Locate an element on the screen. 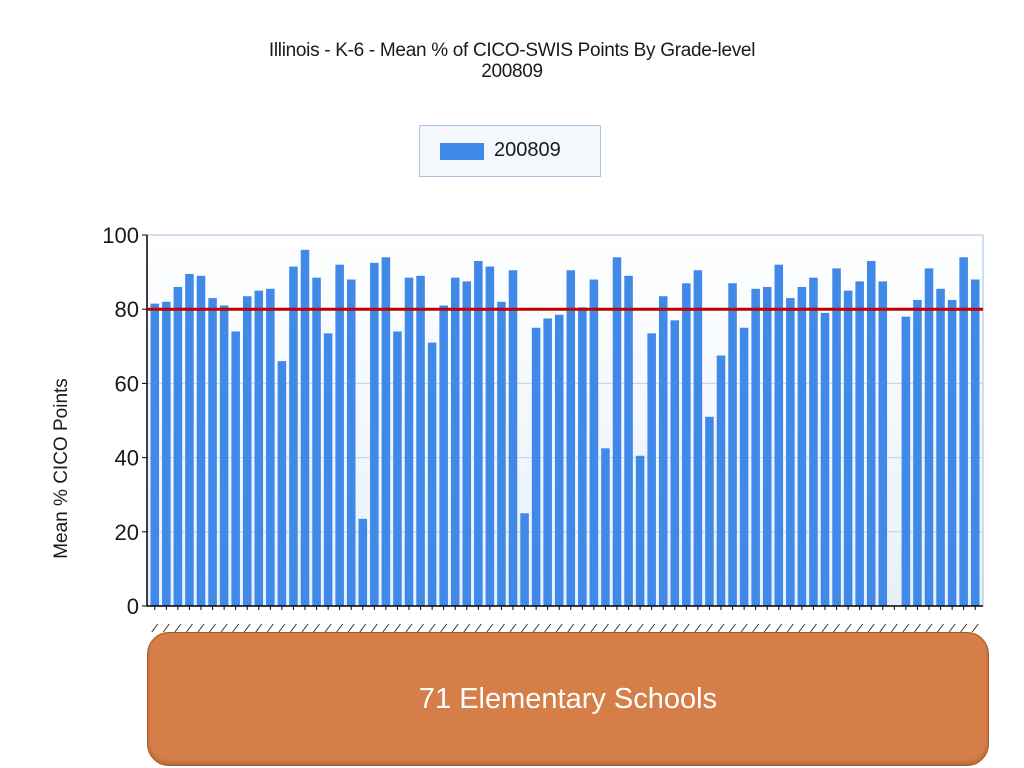  y-tick-label: 100 is located at coordinates (120, 235).